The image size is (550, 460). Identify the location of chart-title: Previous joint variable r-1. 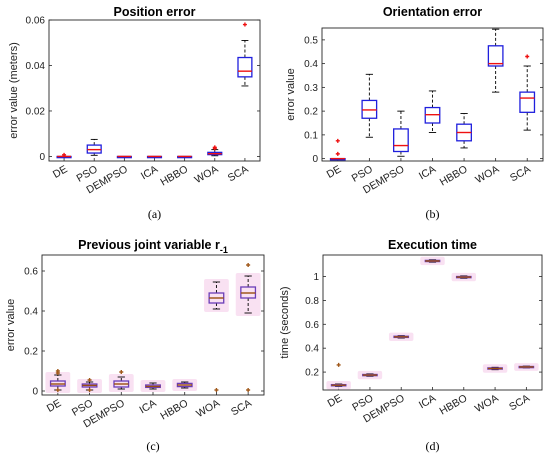
(153, 246).